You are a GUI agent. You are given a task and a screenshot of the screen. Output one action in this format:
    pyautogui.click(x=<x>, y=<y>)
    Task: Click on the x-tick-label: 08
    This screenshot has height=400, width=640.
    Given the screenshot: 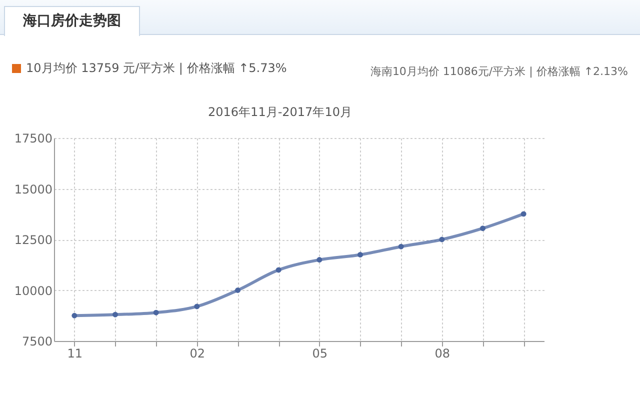 What is the action you would take?
    pyautogui.click(x=442, y=353)
    